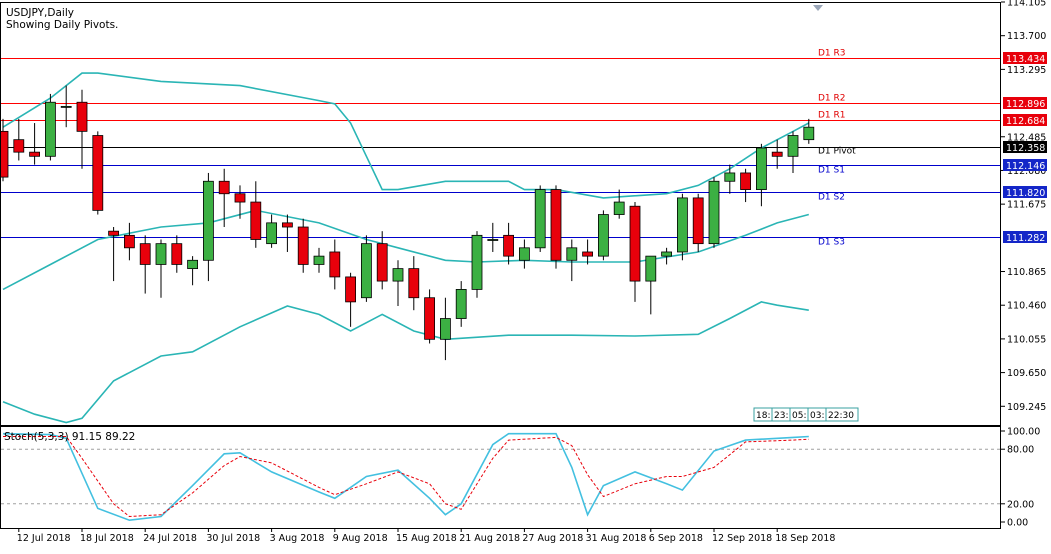  Describe the element at coordinates (818, 8) in the screenshot. I see `shift-marker-icon` at that location.